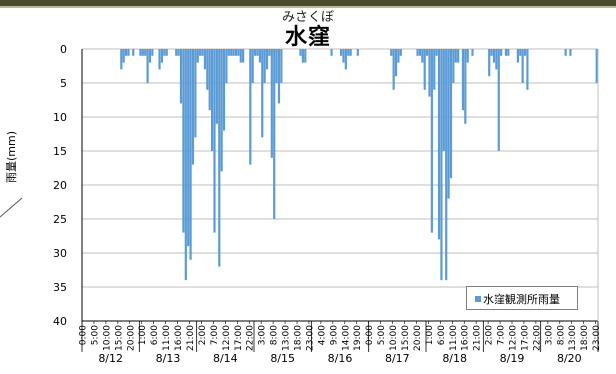  What do you see at coordinates (512, 358) in the screenshot?
I see `day-label: 8/19` at bounding box center [512, 358].